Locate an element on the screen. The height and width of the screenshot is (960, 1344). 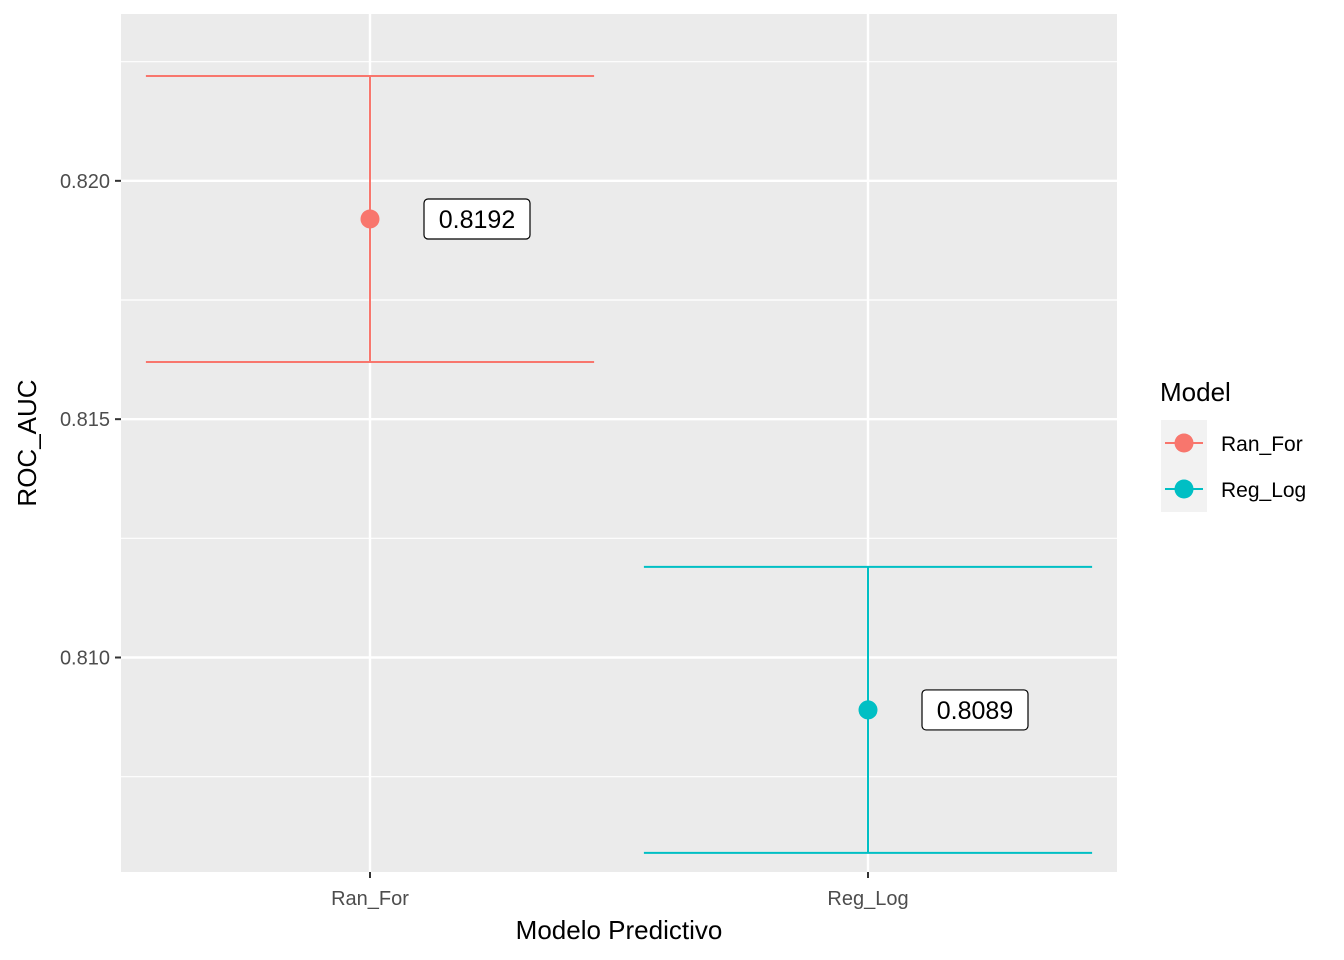
series-Reg_Log: 0.8089 is located at coordinates (868, 709).